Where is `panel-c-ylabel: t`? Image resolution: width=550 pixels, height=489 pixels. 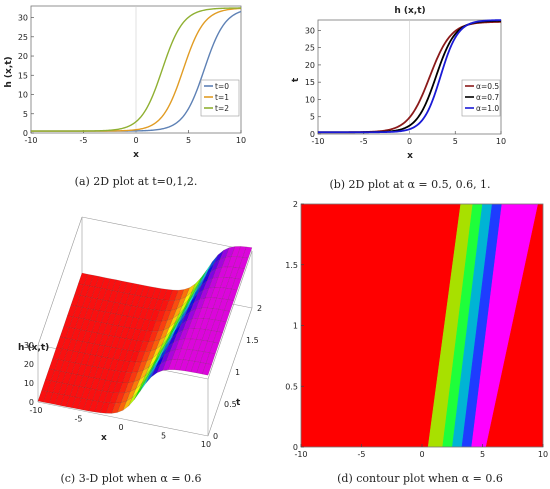 panel-c-ylabel: t is located at coordinates (238, 403).